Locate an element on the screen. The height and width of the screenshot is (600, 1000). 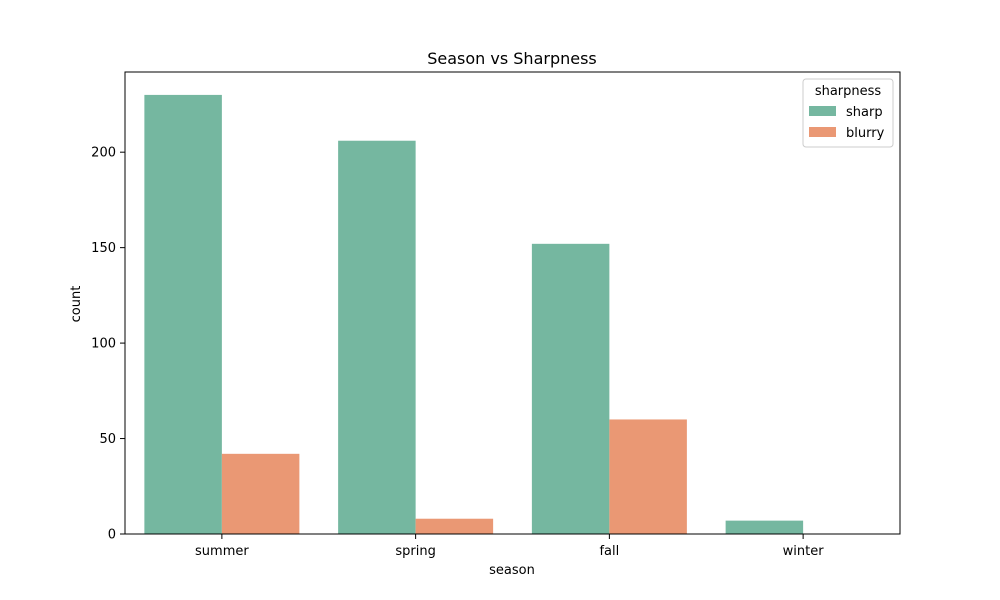
y-axis: 0 50 100 150 200 is located at coordinates (108, 344).